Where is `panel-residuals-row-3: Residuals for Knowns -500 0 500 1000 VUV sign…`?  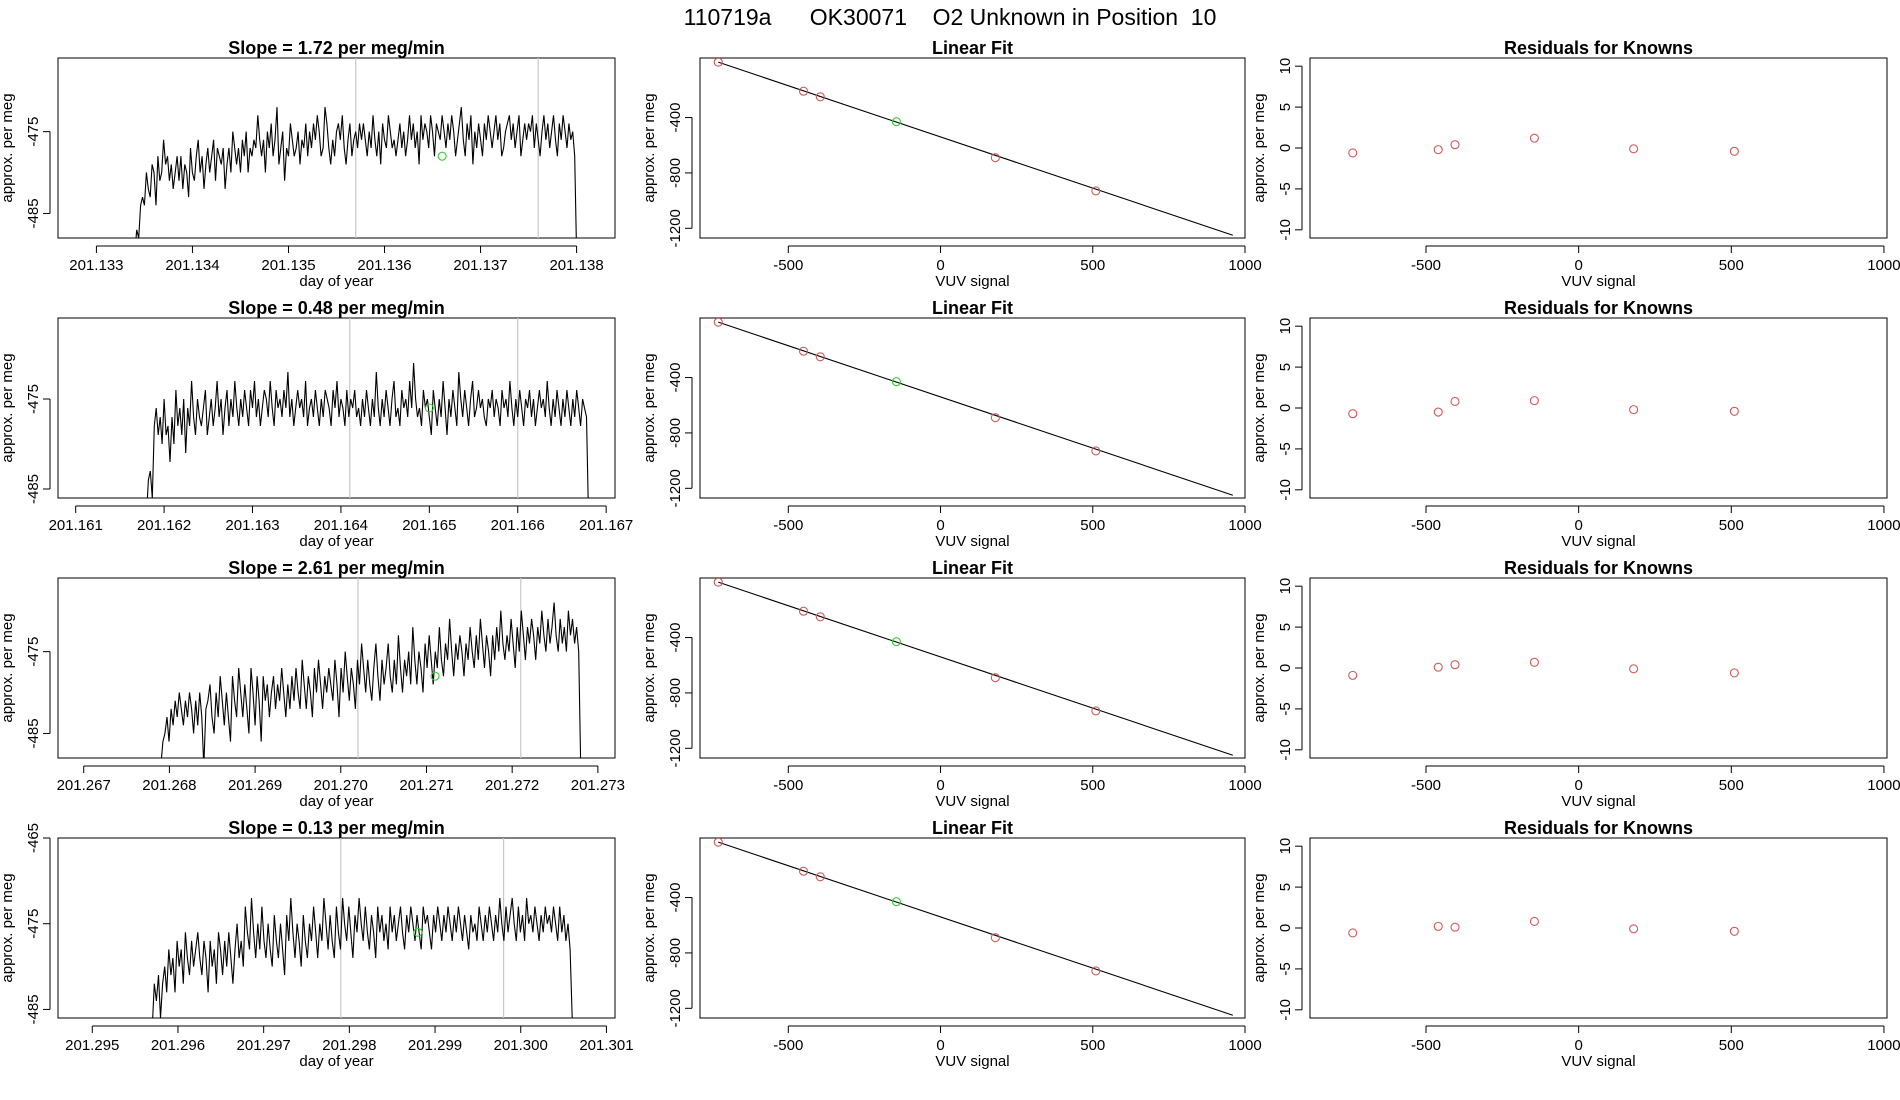 panel-residuals-row-3: Residuals for Knowns -500 0 500 1000 VUV sign… is located at coordinates (1575, 944).